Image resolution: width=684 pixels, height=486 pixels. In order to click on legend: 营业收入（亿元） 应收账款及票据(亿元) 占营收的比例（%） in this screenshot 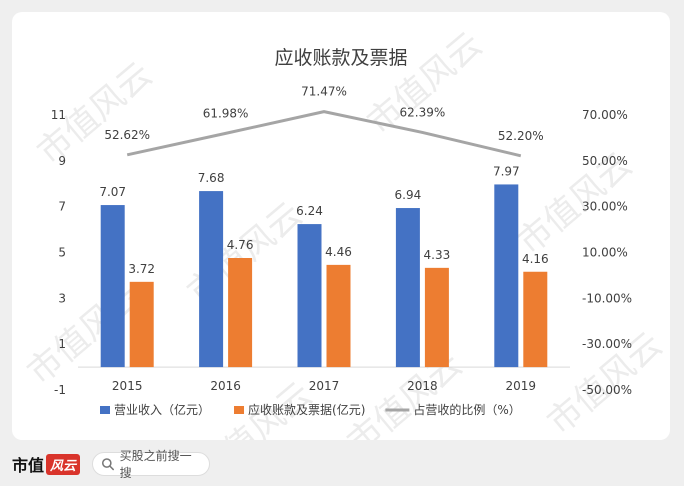, I will do `click(310, 409)`.